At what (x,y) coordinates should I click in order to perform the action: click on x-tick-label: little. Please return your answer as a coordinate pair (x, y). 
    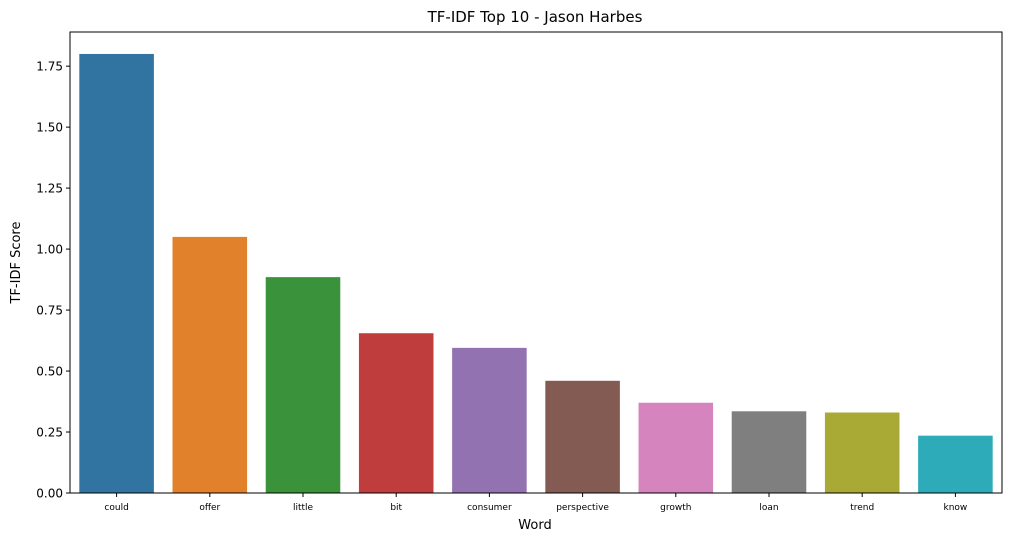
    Looking at the image, I should click on (303, 508).